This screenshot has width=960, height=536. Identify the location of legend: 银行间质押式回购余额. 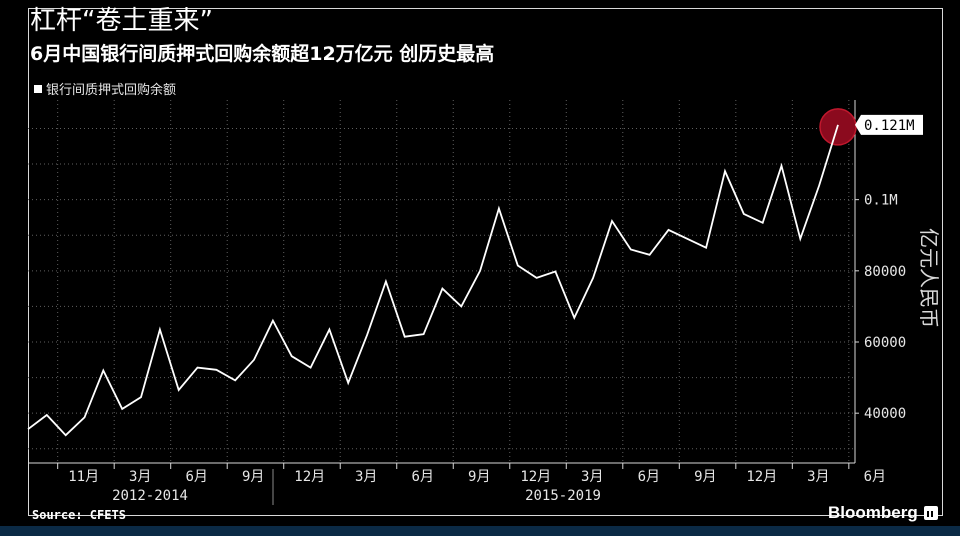
(105, 88).